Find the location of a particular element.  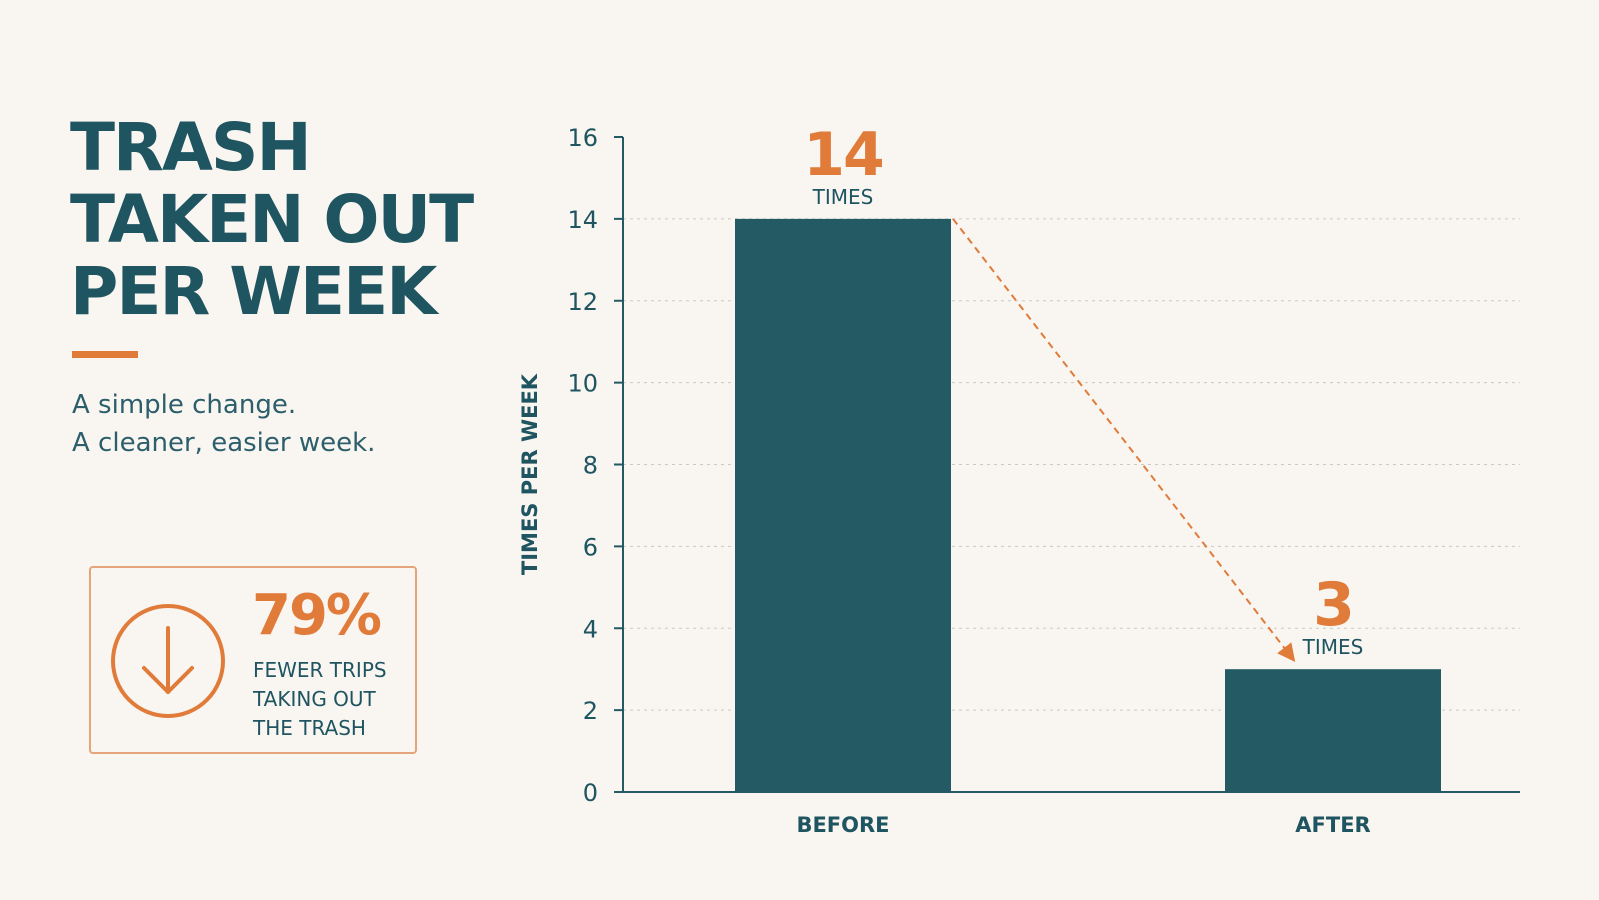

y-tick-label-14: 14 is located at coordinates (582, 220).